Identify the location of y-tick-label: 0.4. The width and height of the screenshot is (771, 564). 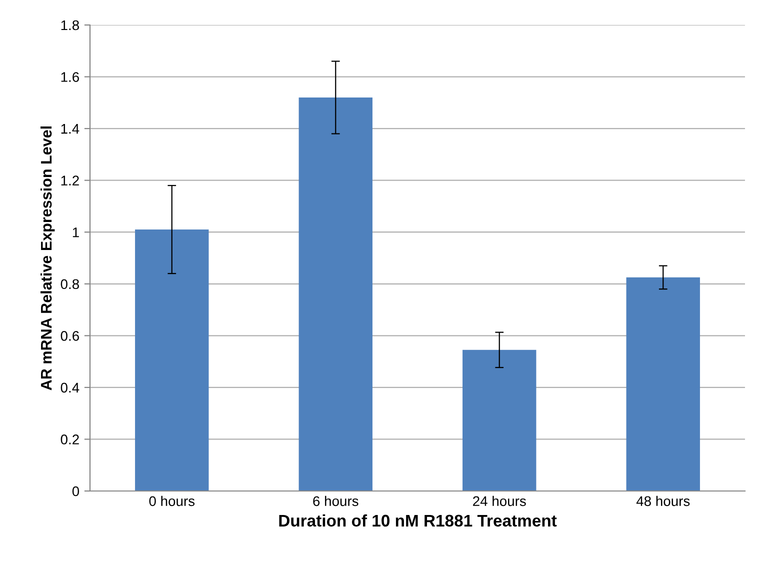
(70, 387).